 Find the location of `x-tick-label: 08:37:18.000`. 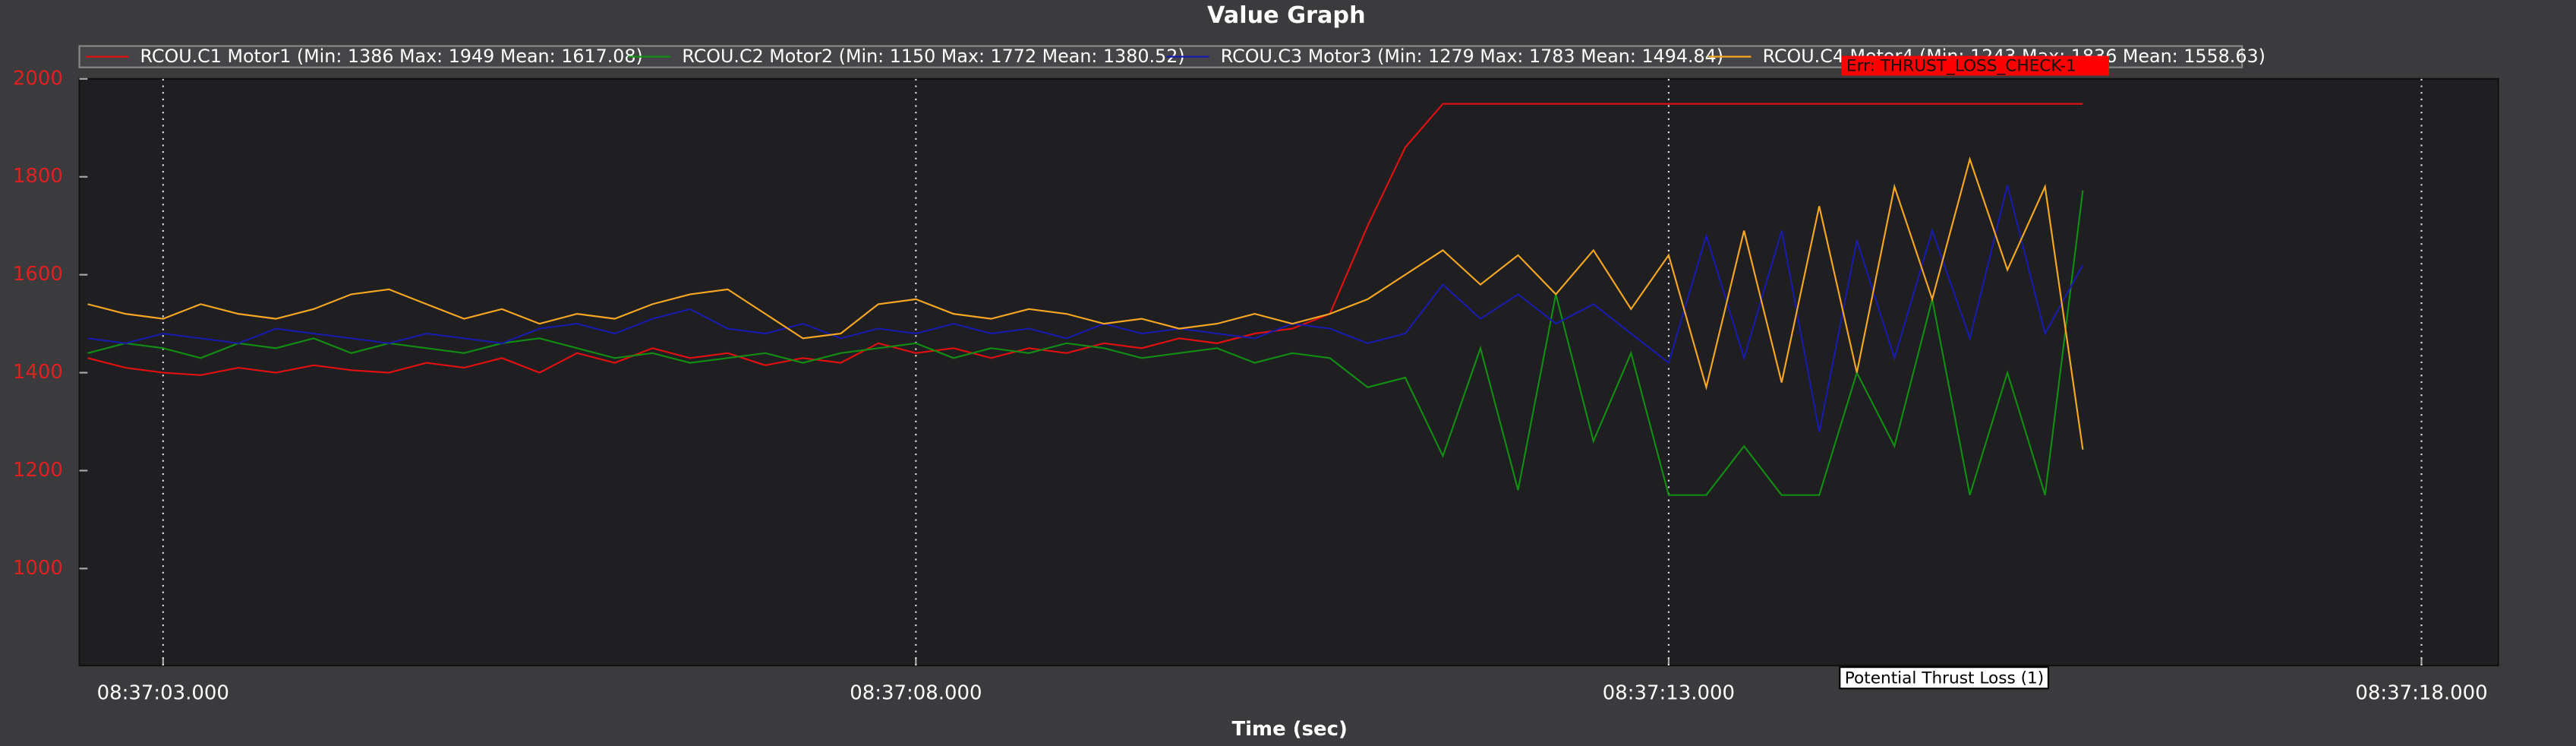

x-tick-label: 08:37:18.000 is located at coordinates (2421, 692).